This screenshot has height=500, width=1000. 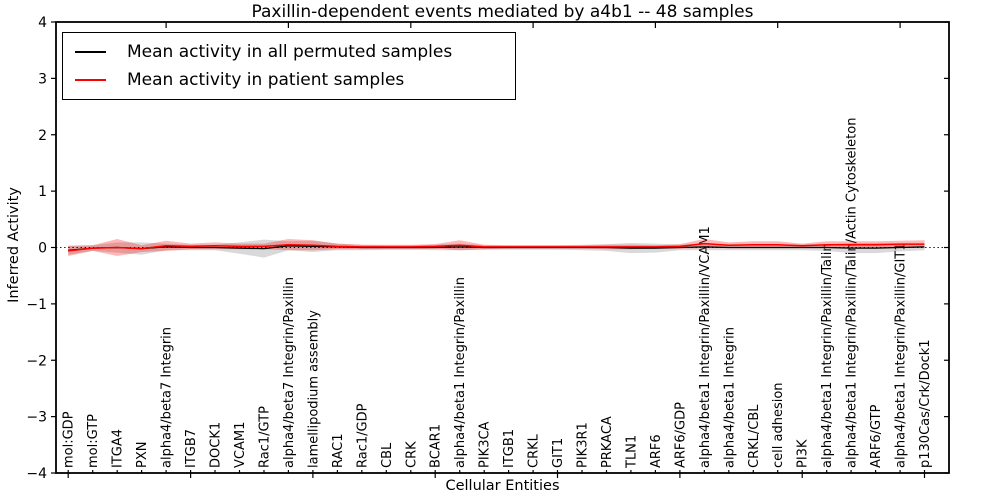 What do you see at coordinates (36, 474) in the screenshot?
I see `y-tick-label: −4` at bounding box center [36, 474].